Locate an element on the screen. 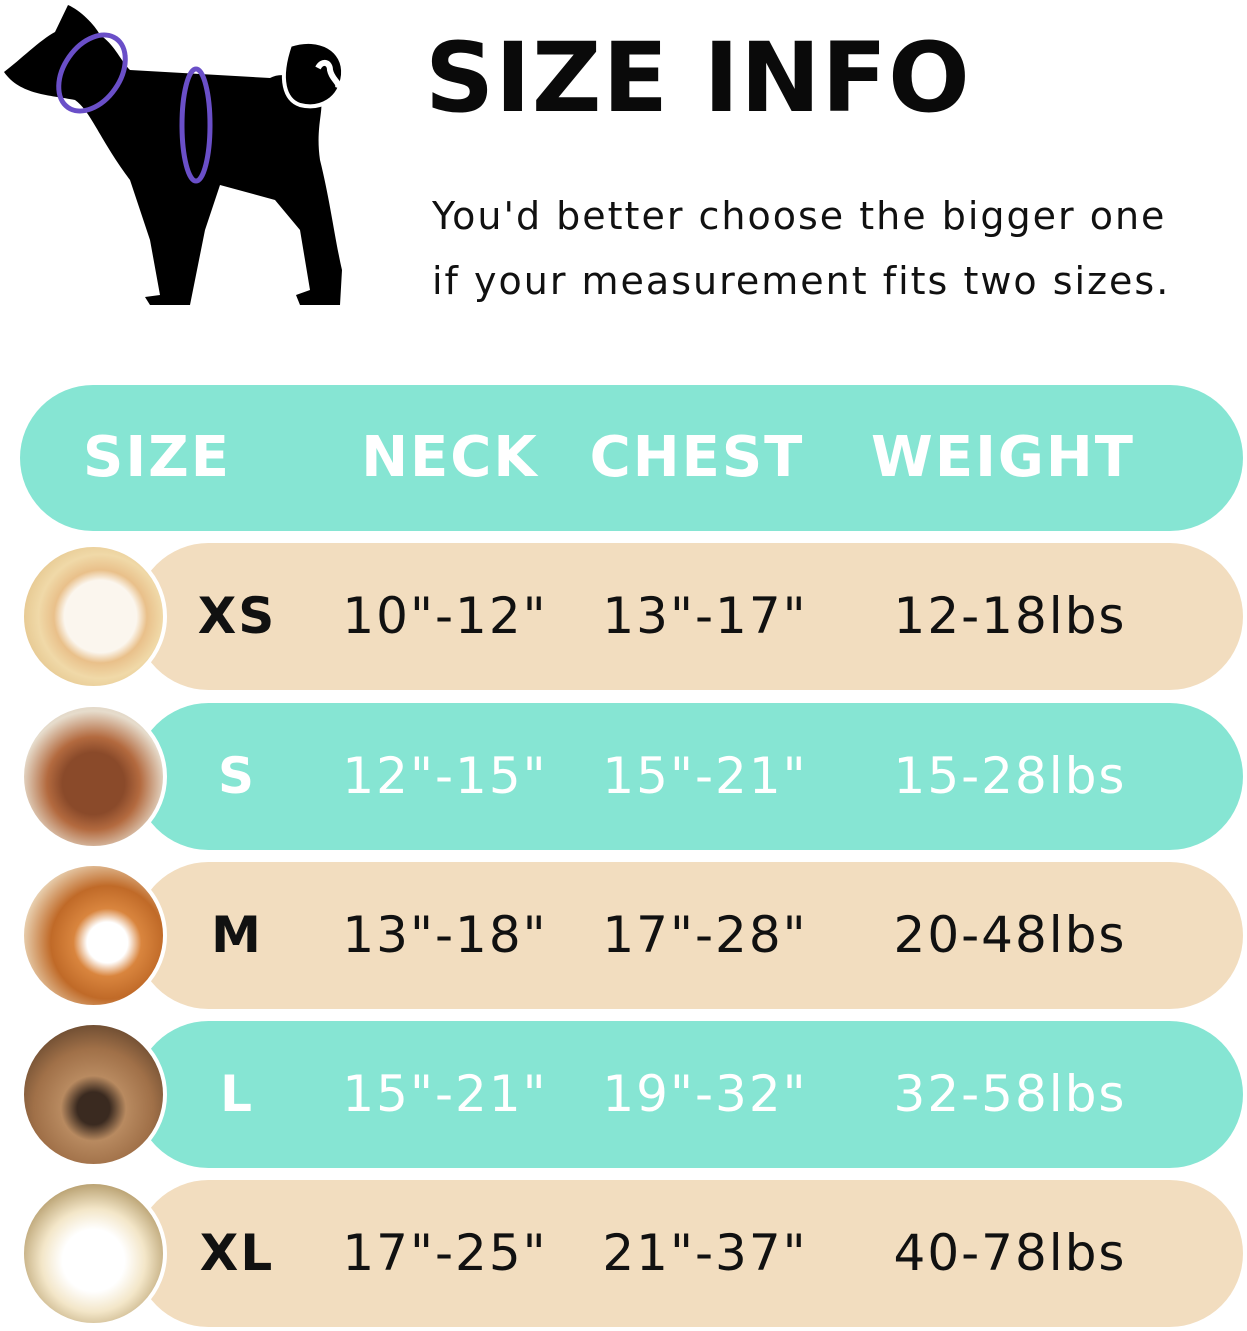 The height and width of the screenshot is (1331, 1247). header-neck: NECK is located at coordinates (450, 457).